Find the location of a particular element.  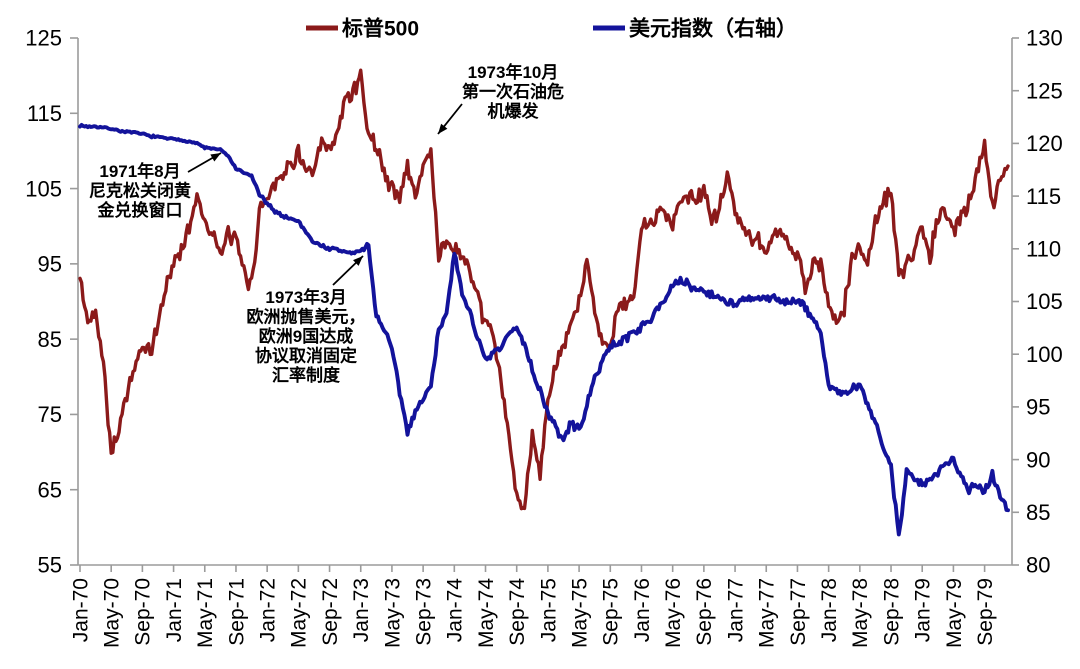

annotation-text-line: 1973年10月 is located at coordinates (513, 72).